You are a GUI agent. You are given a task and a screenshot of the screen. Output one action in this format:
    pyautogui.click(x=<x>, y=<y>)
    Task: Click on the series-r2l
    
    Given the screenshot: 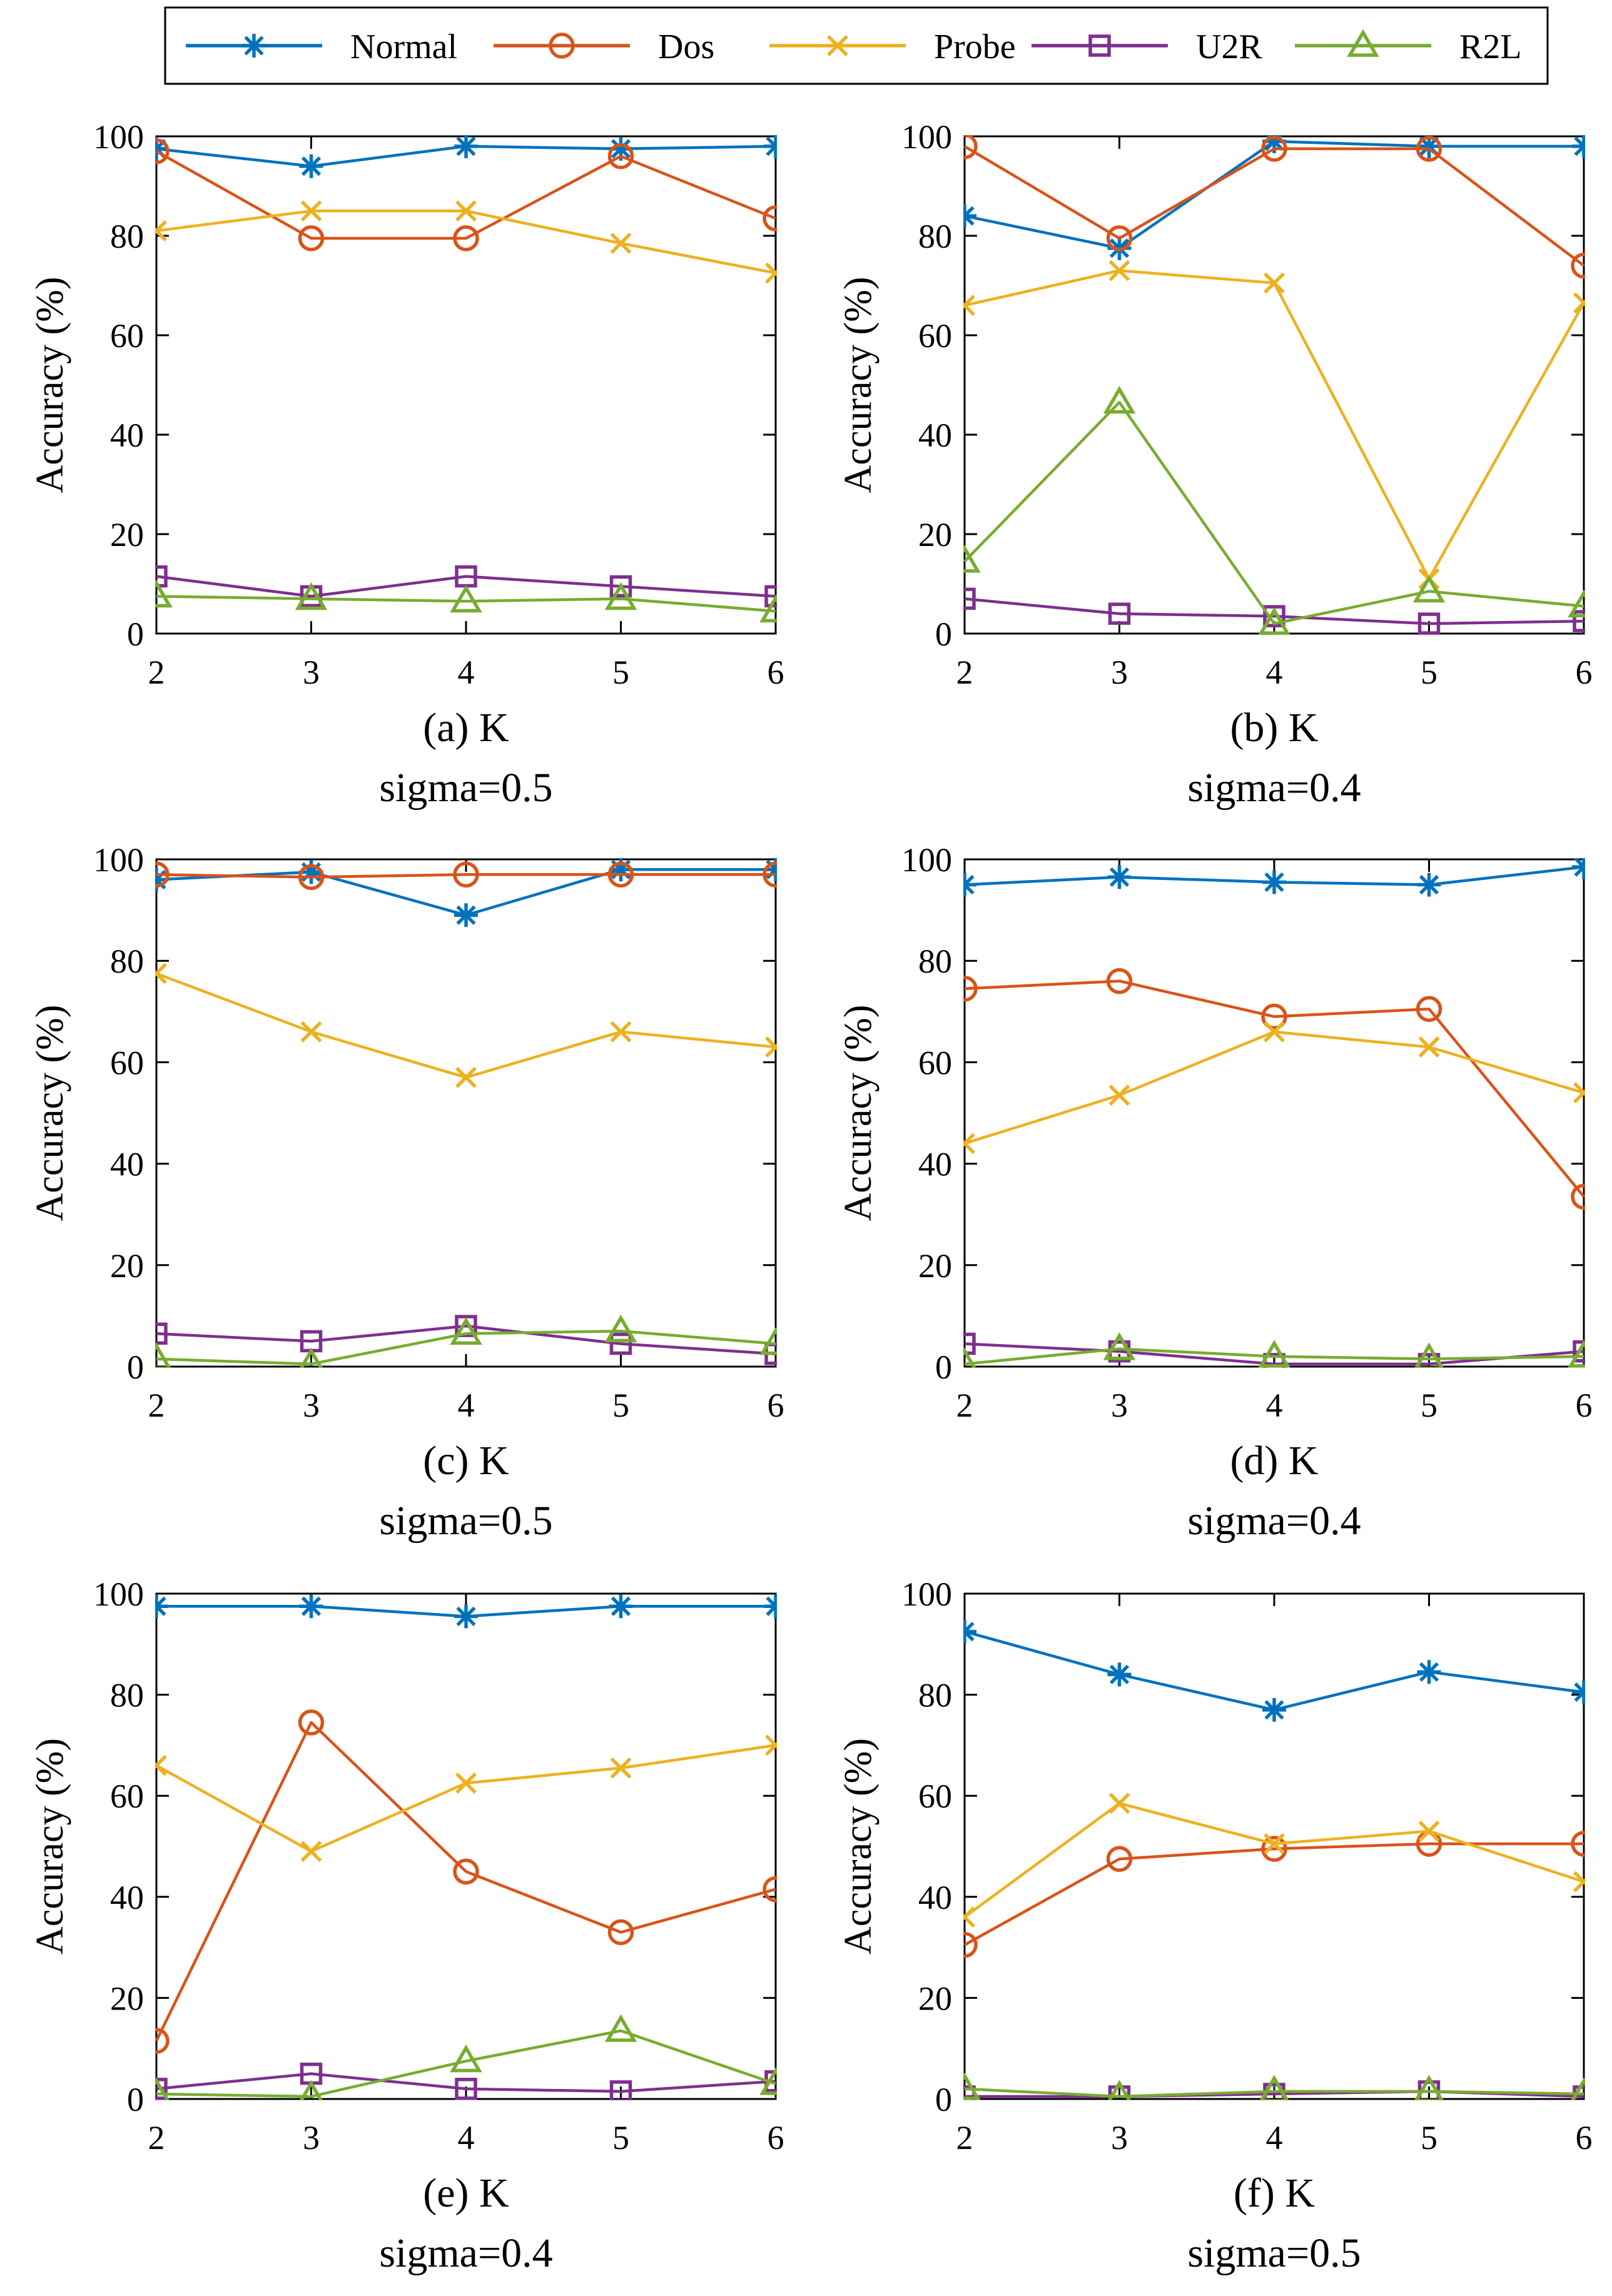 What is the action you would take?
    pyautogui.click(x=1274, y=510)
    